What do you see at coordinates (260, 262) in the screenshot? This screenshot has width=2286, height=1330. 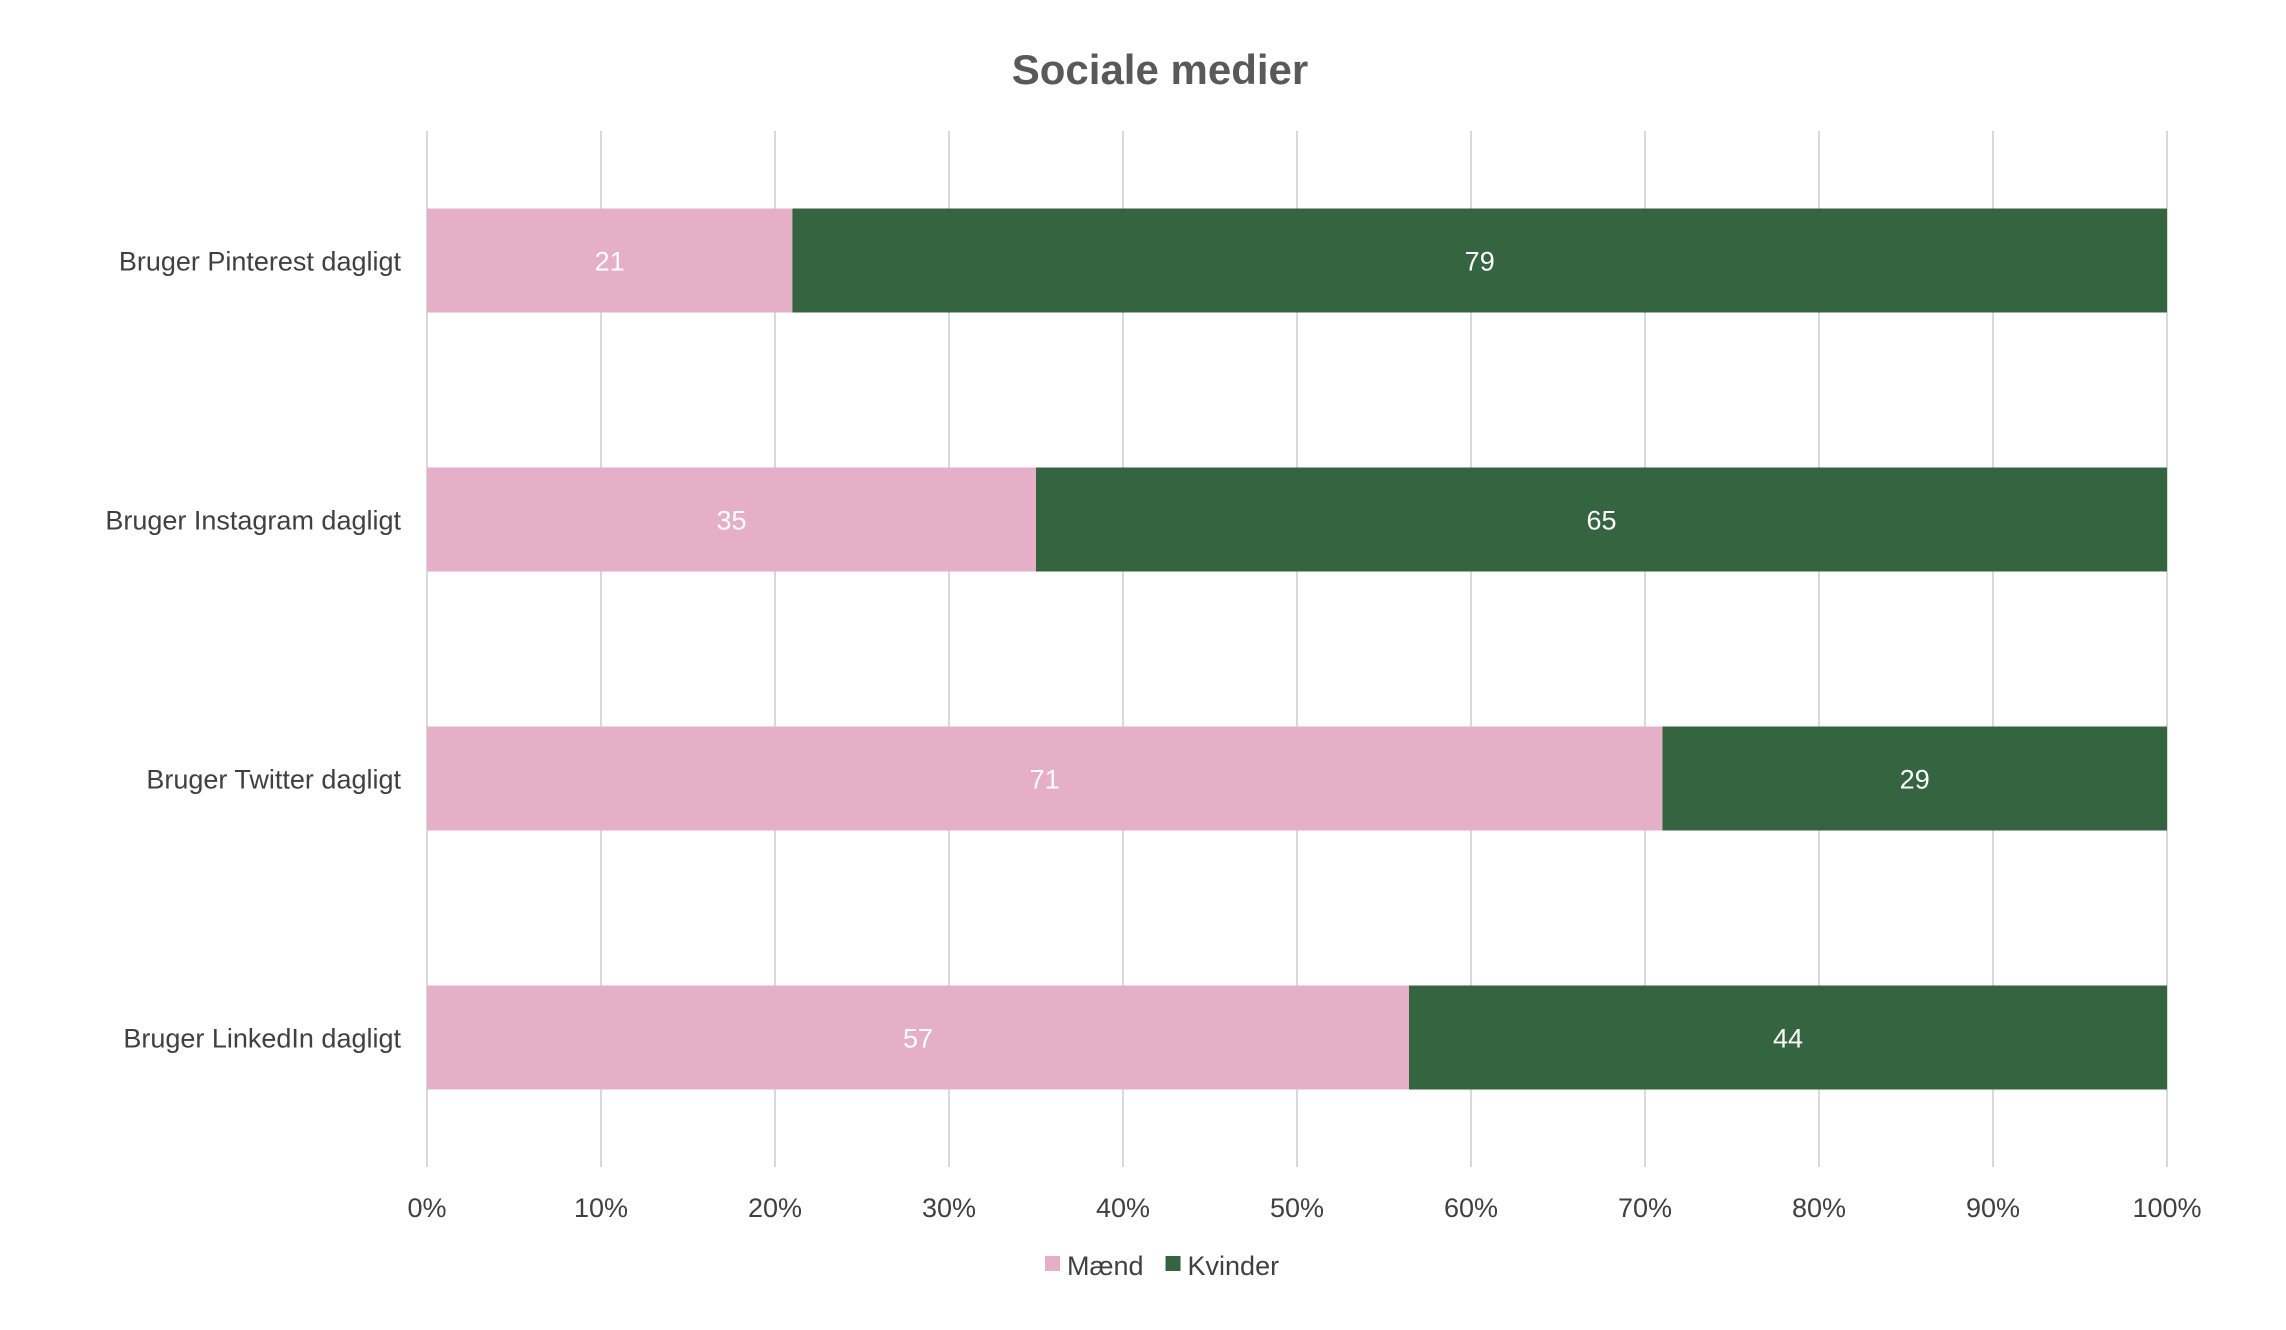 I see `category-label: Bruger Pinterest dagligt` at bounding box center [260, 262].